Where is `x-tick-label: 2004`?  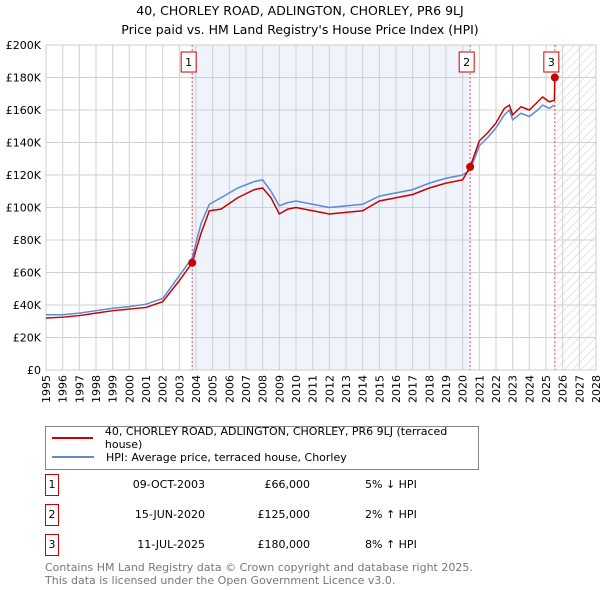
x-tick-label: 2004 is located at coordinates (196, 389).